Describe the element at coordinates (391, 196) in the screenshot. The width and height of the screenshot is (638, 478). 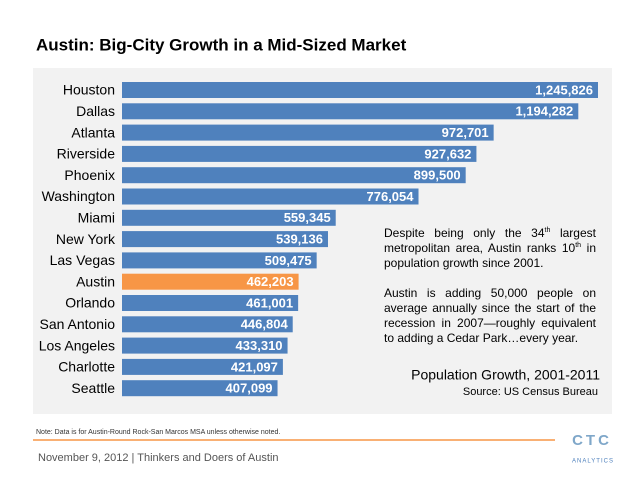
I see `value-label: 776,054` at that location.